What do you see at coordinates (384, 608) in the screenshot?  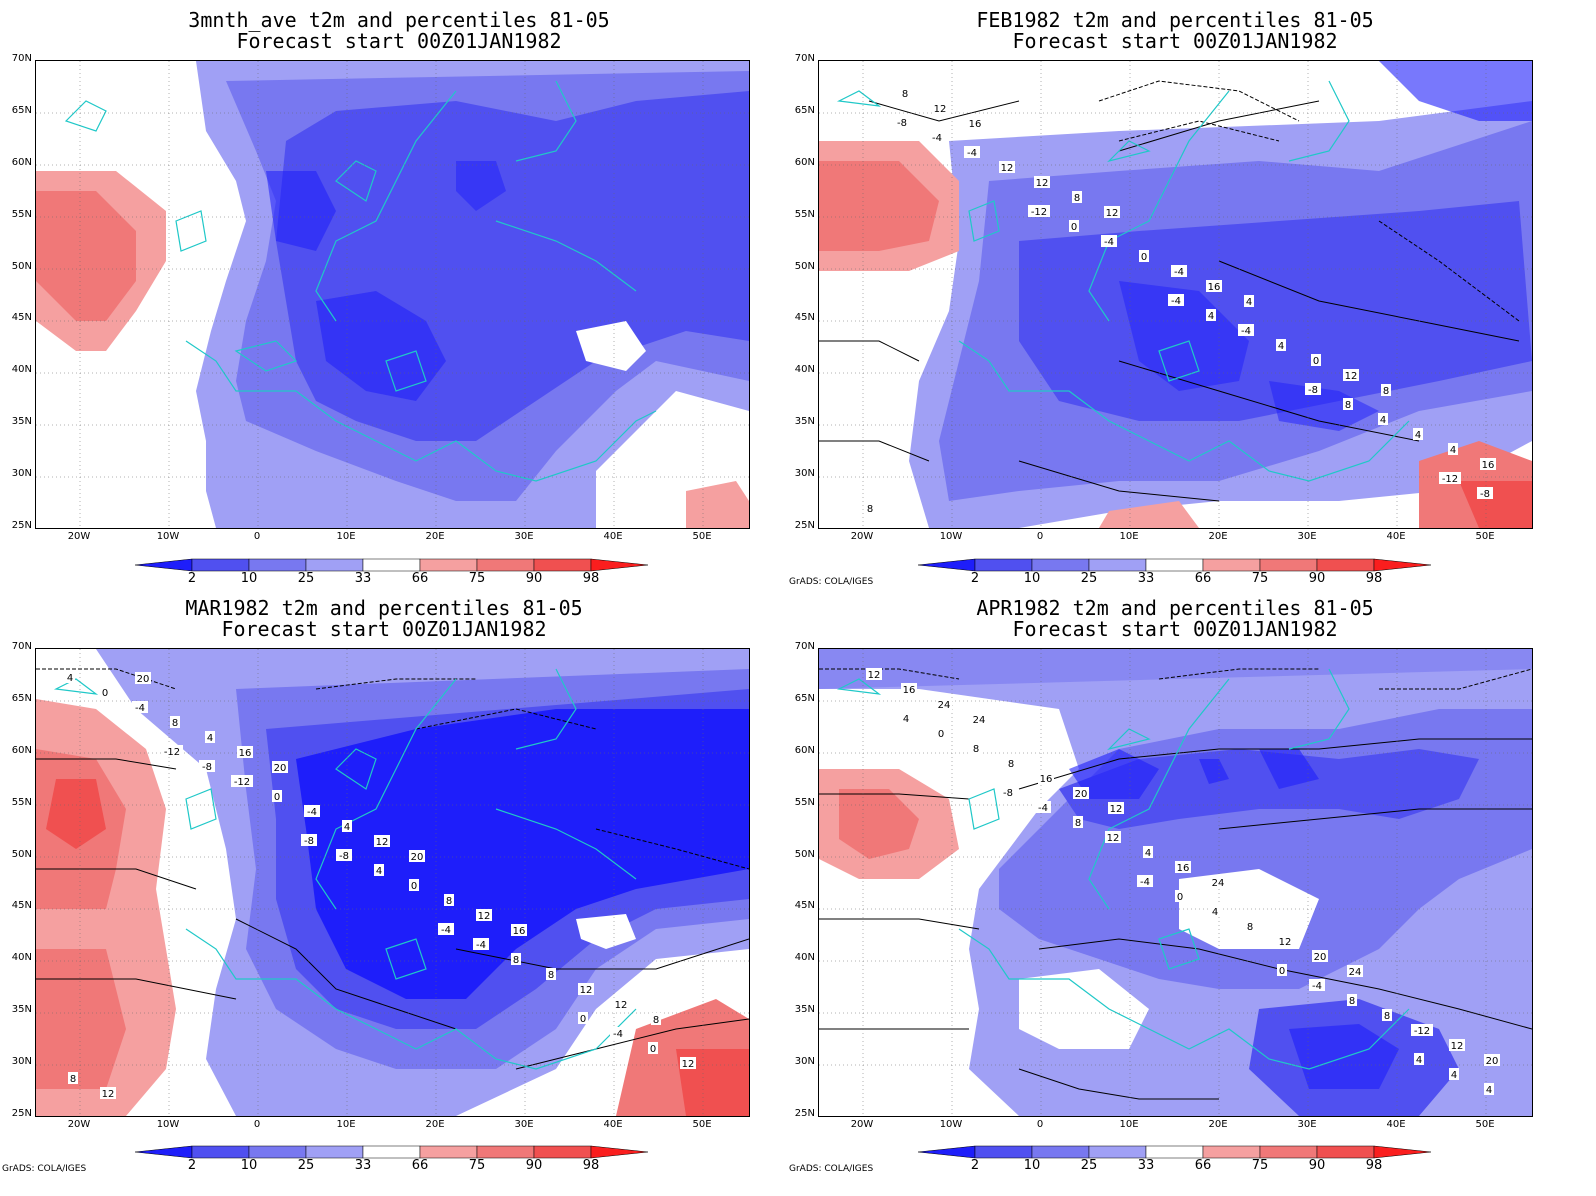 I see `panel-title-line1: MAR1982 t2m and percentiles 81-05` at bounding box center [384, 608].